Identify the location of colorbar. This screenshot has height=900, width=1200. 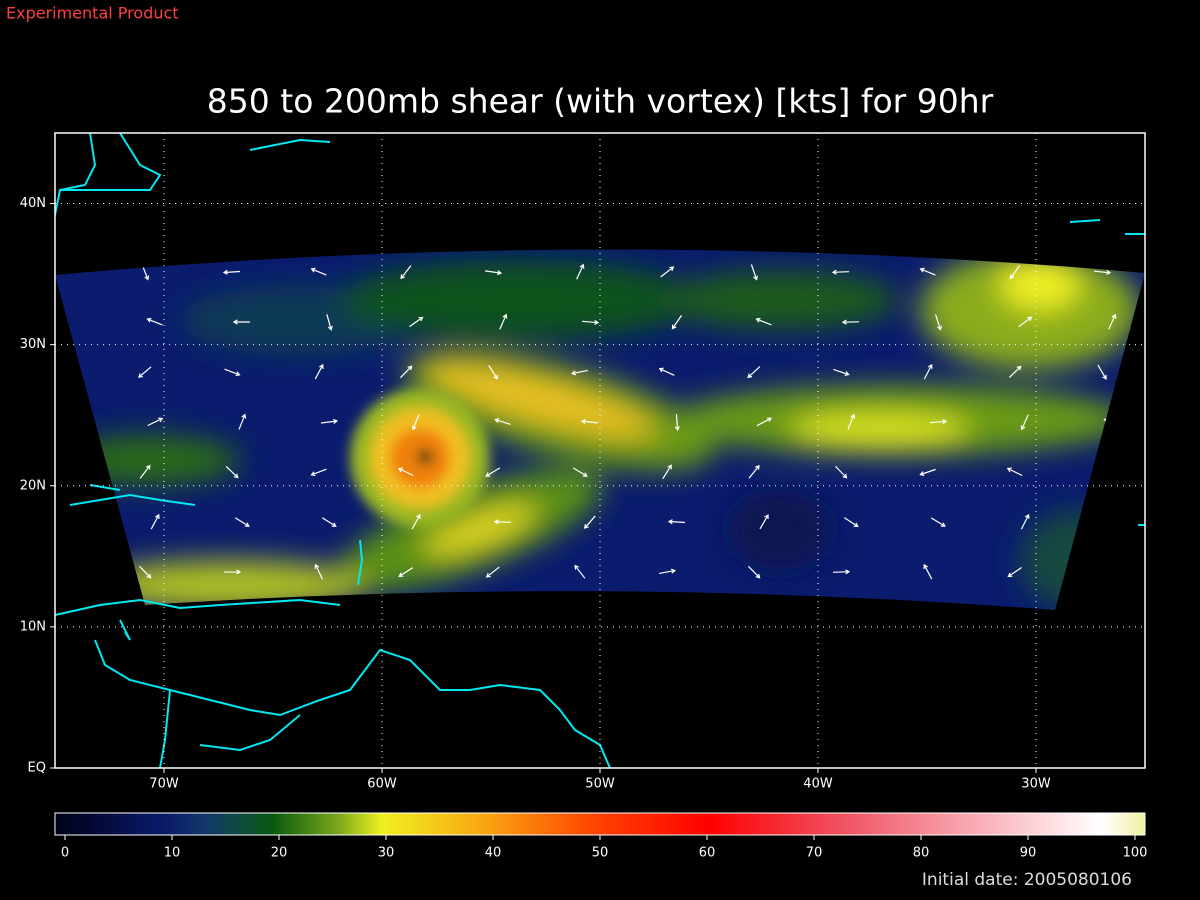
(600, 824).